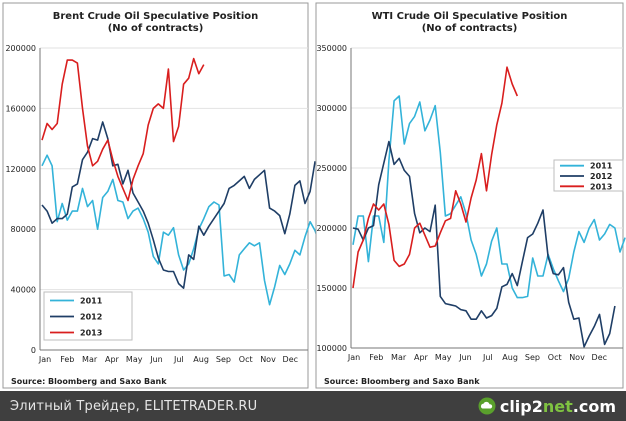 The width and height of the screenshot is (626, 421). Describe the element at coordinates (23, 290) in the screenshot. I see `y-tick-label: 40000` at that location.